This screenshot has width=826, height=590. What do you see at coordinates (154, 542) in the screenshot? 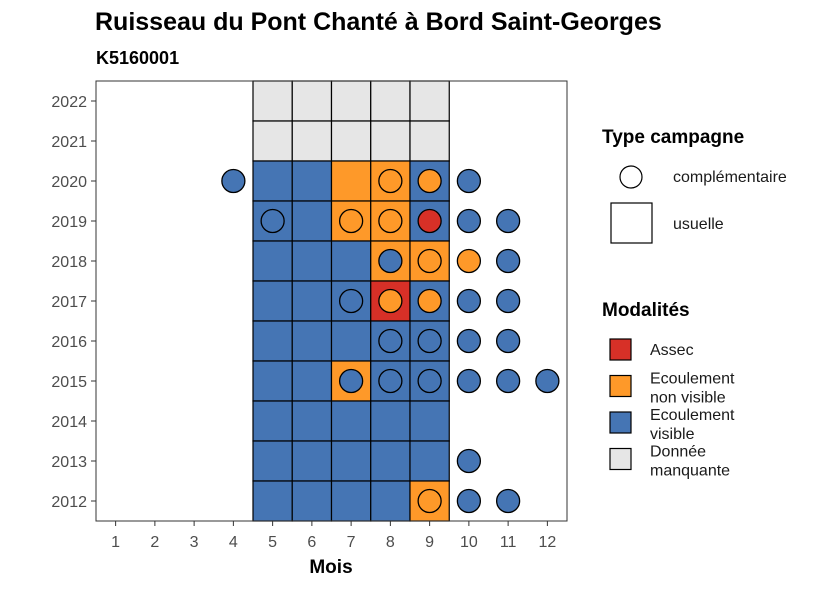
I see `x-tick-label: 2` at bounding box center [154, 542].